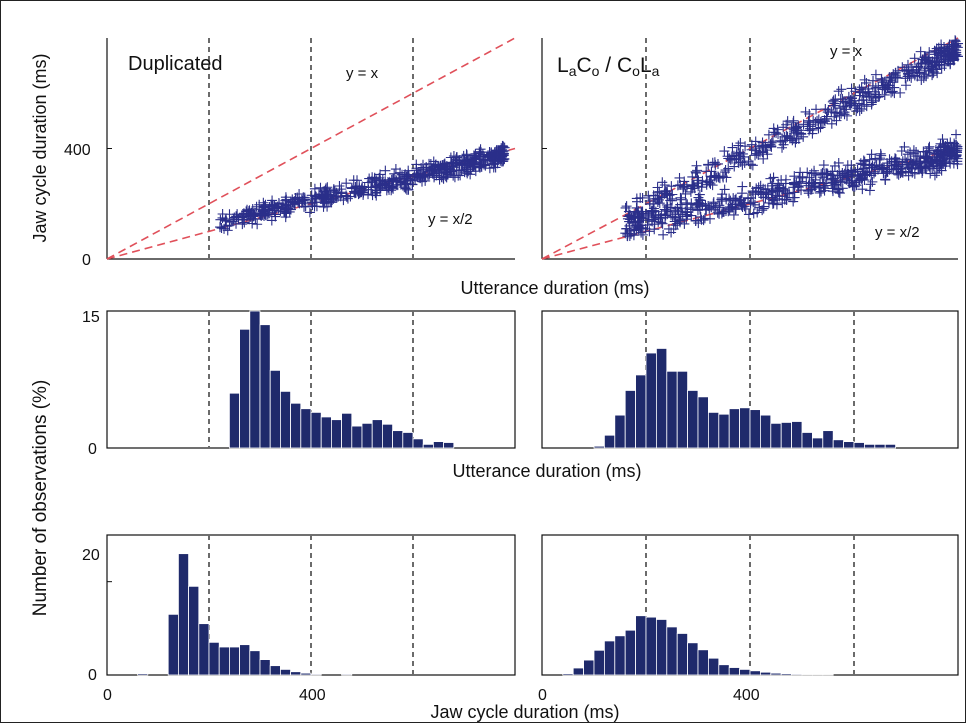  Describe the element at coordinates (77, 150) in the screenshot. I see `tick-label-y-400: 400` at that location.